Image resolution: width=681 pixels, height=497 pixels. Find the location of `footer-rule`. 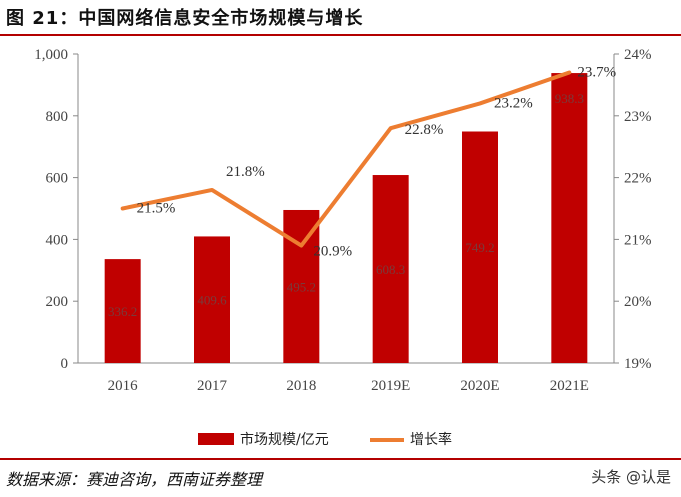

footer-rule is located at coordinates (340, 459).